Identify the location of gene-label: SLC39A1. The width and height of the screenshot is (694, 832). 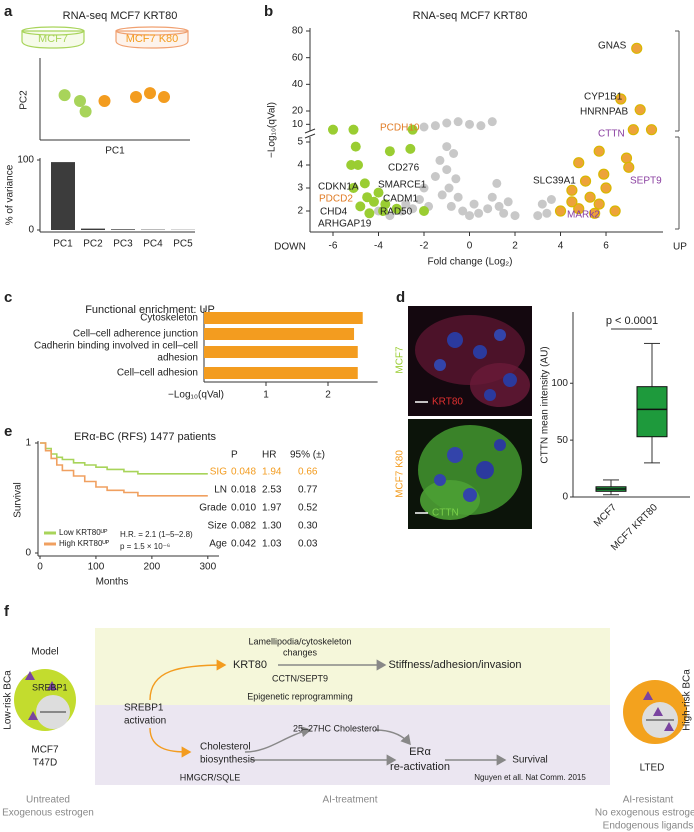
(554, 181).